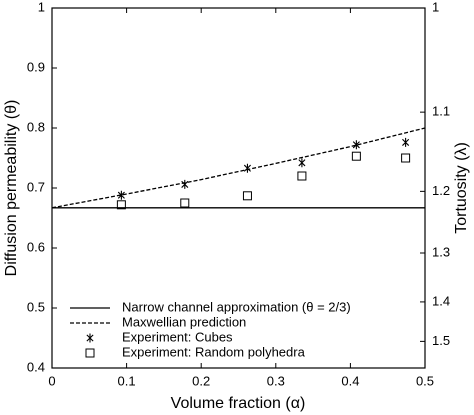 The height and width of the screenshot is (415, 474). I want to click on legend-label: Maxwellian prediction, so click(184, 321).